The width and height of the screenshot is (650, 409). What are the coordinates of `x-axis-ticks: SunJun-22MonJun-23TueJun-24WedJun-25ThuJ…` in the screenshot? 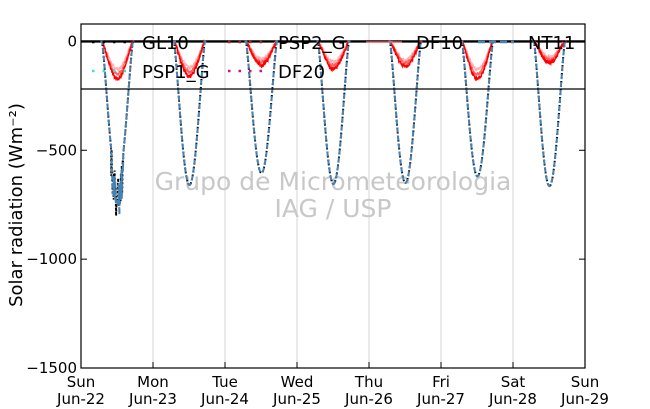 It's located at (332, 385).